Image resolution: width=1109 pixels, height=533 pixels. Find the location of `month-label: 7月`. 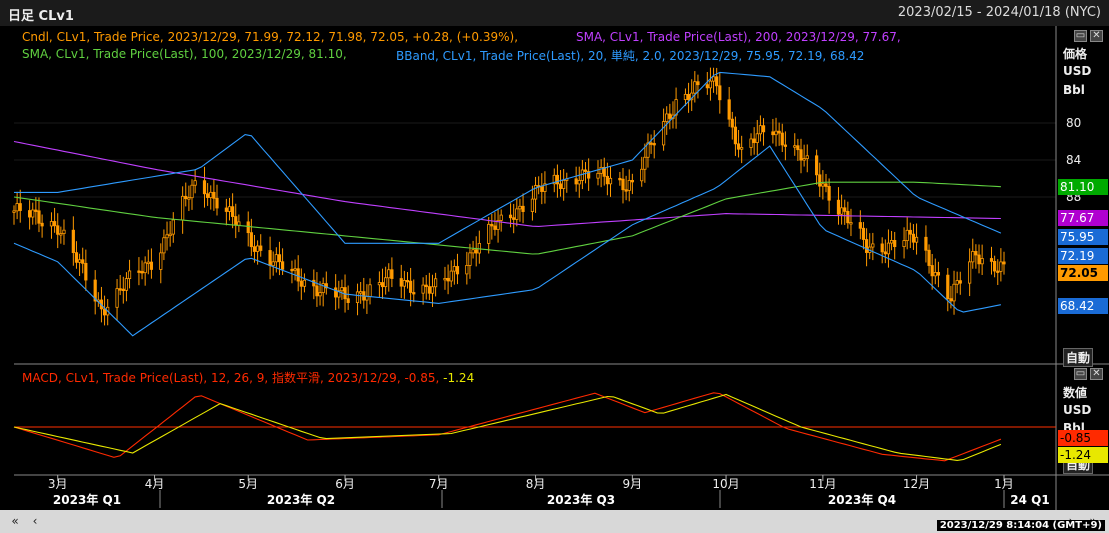

month-label: 7月 is located at coordinates (439, 484).